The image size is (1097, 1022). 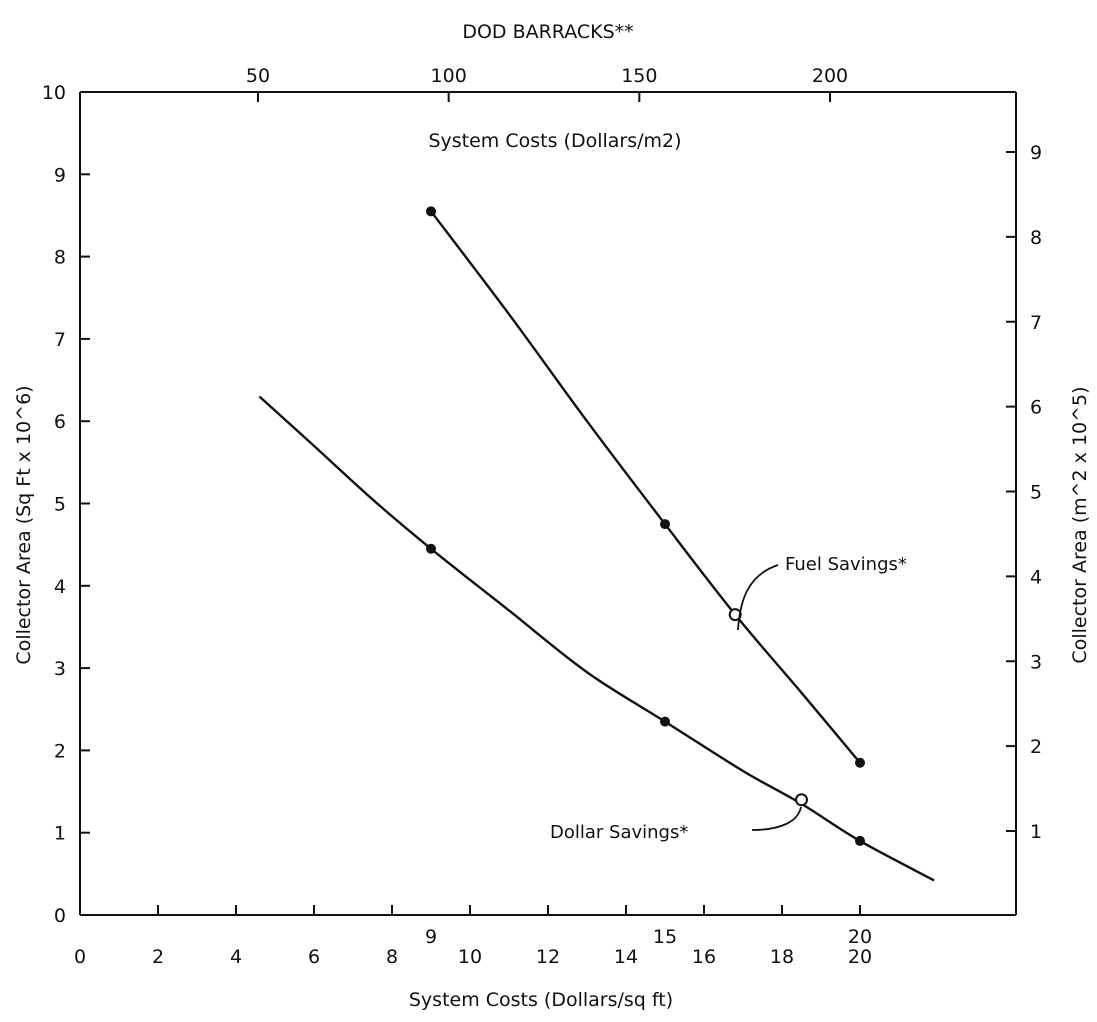 What do you see at coordinates (860, 937) in the screenshot?
I see `x-tick-label-extra: 20` at bounding box center [860, 937].